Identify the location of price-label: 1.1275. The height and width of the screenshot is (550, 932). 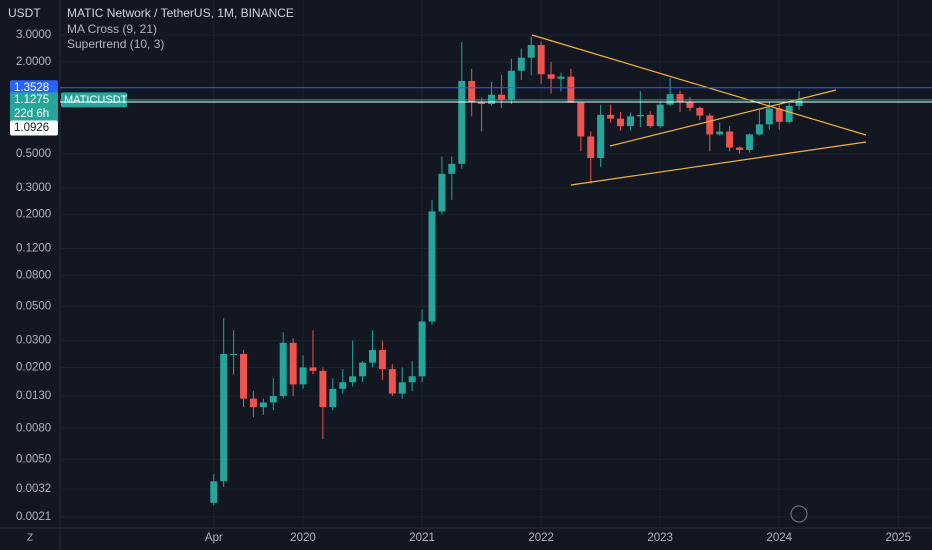
(31, 100).